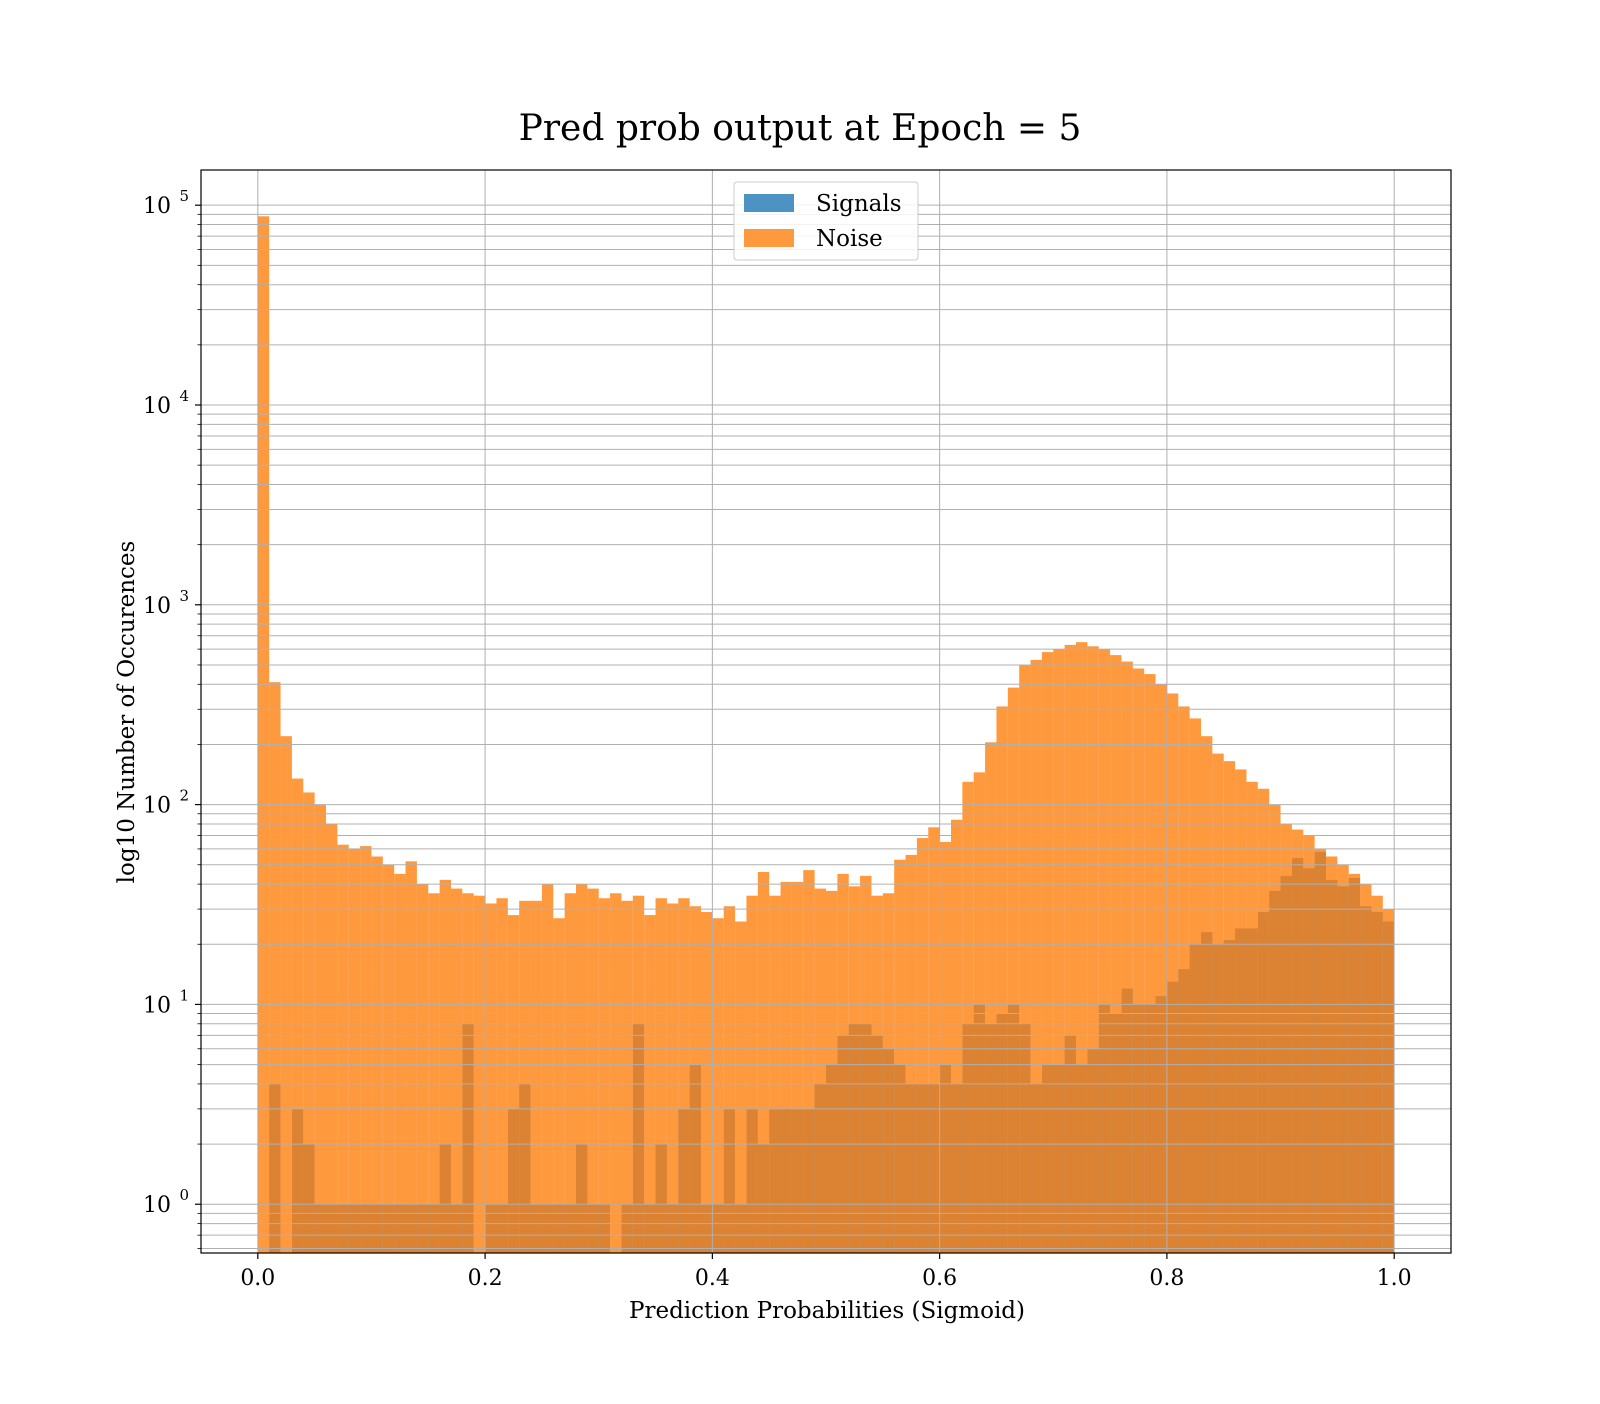 This screenshot has height=1404, width=1600. What do you see at coordinates (1394, 1278) in the screenshot?
I see `x-tick-label: 1.0` at bounding box center [1394, 1278].